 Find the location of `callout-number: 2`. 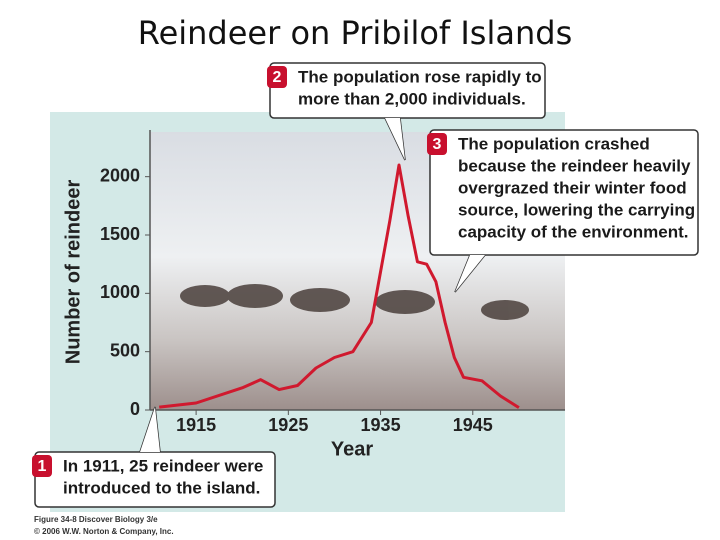

callout-number: 2 is located at coordinates (277, 77).